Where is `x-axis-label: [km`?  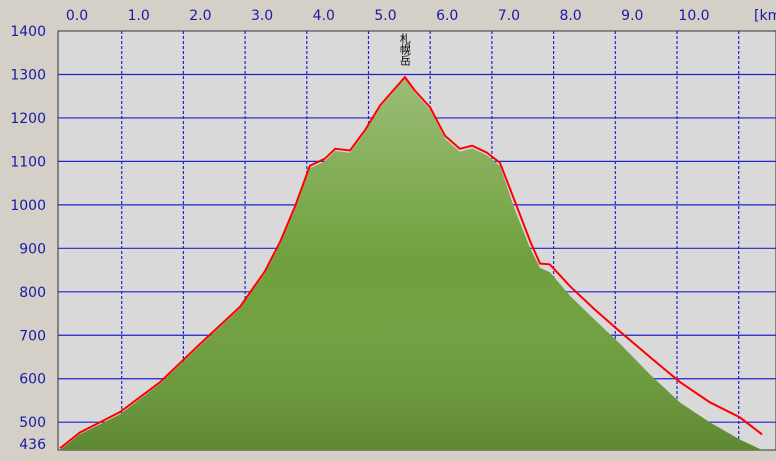
x-axis-label: [km is located at coordinates (765, 16).